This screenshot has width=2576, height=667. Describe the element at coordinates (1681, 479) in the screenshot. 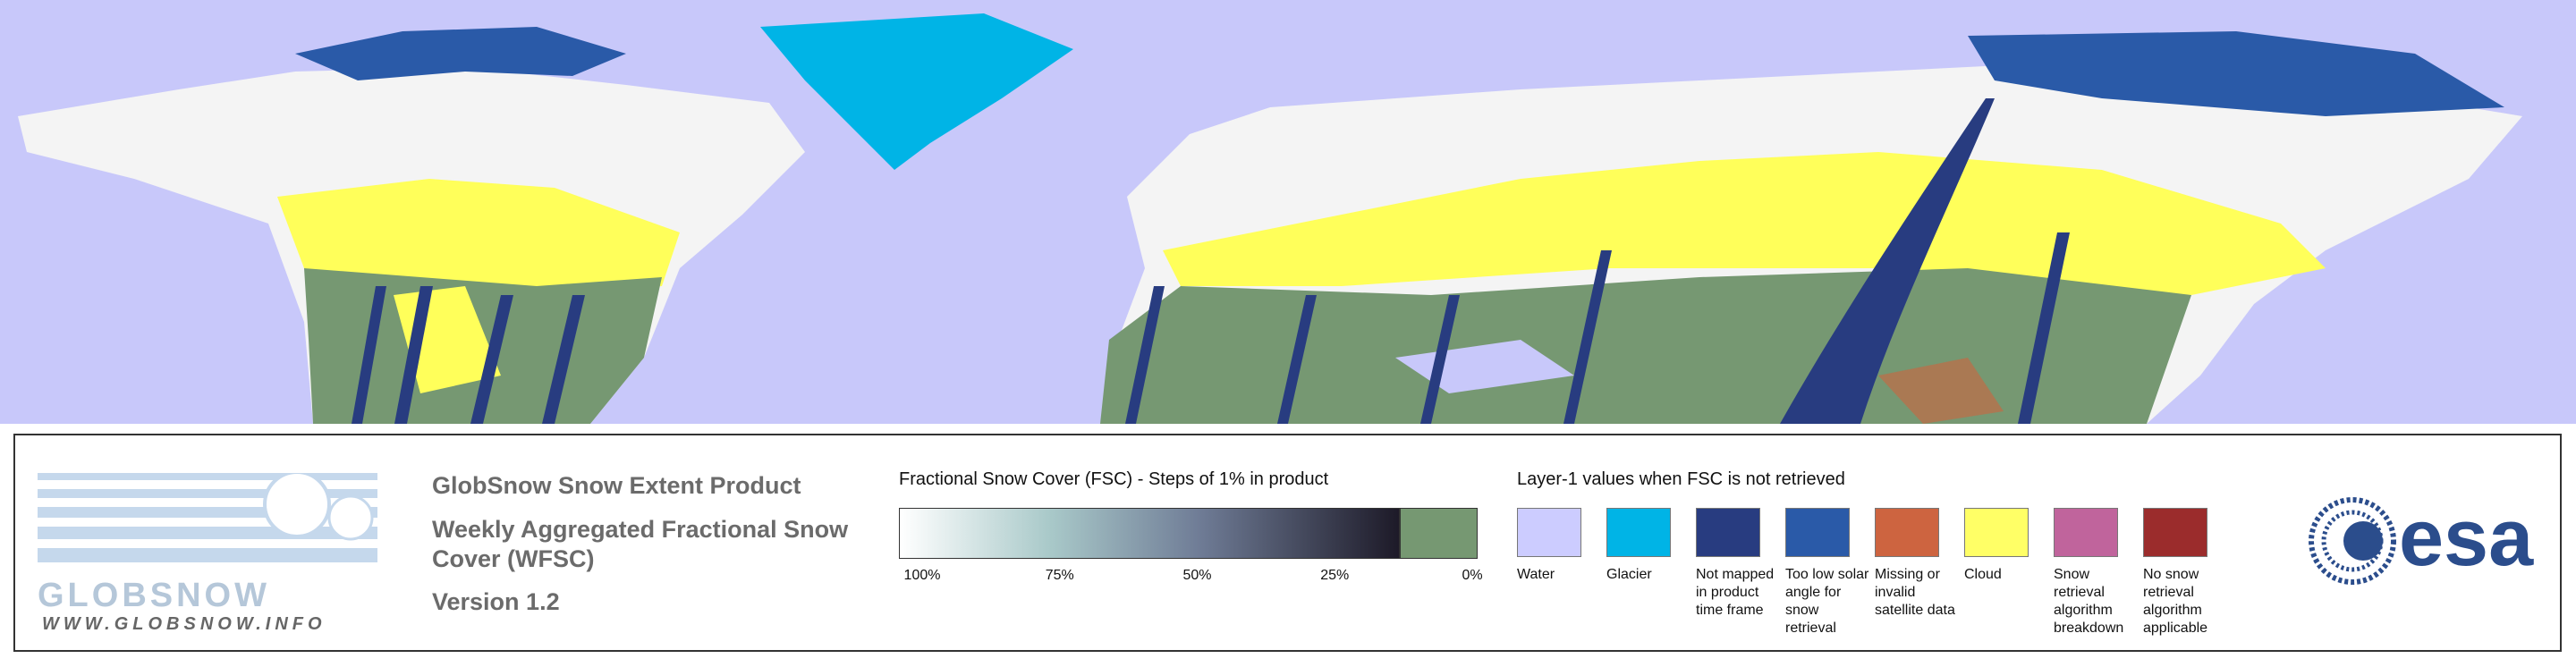

I see `layer1-title: Layer-1 values when FSC is not retrieved` at that location.